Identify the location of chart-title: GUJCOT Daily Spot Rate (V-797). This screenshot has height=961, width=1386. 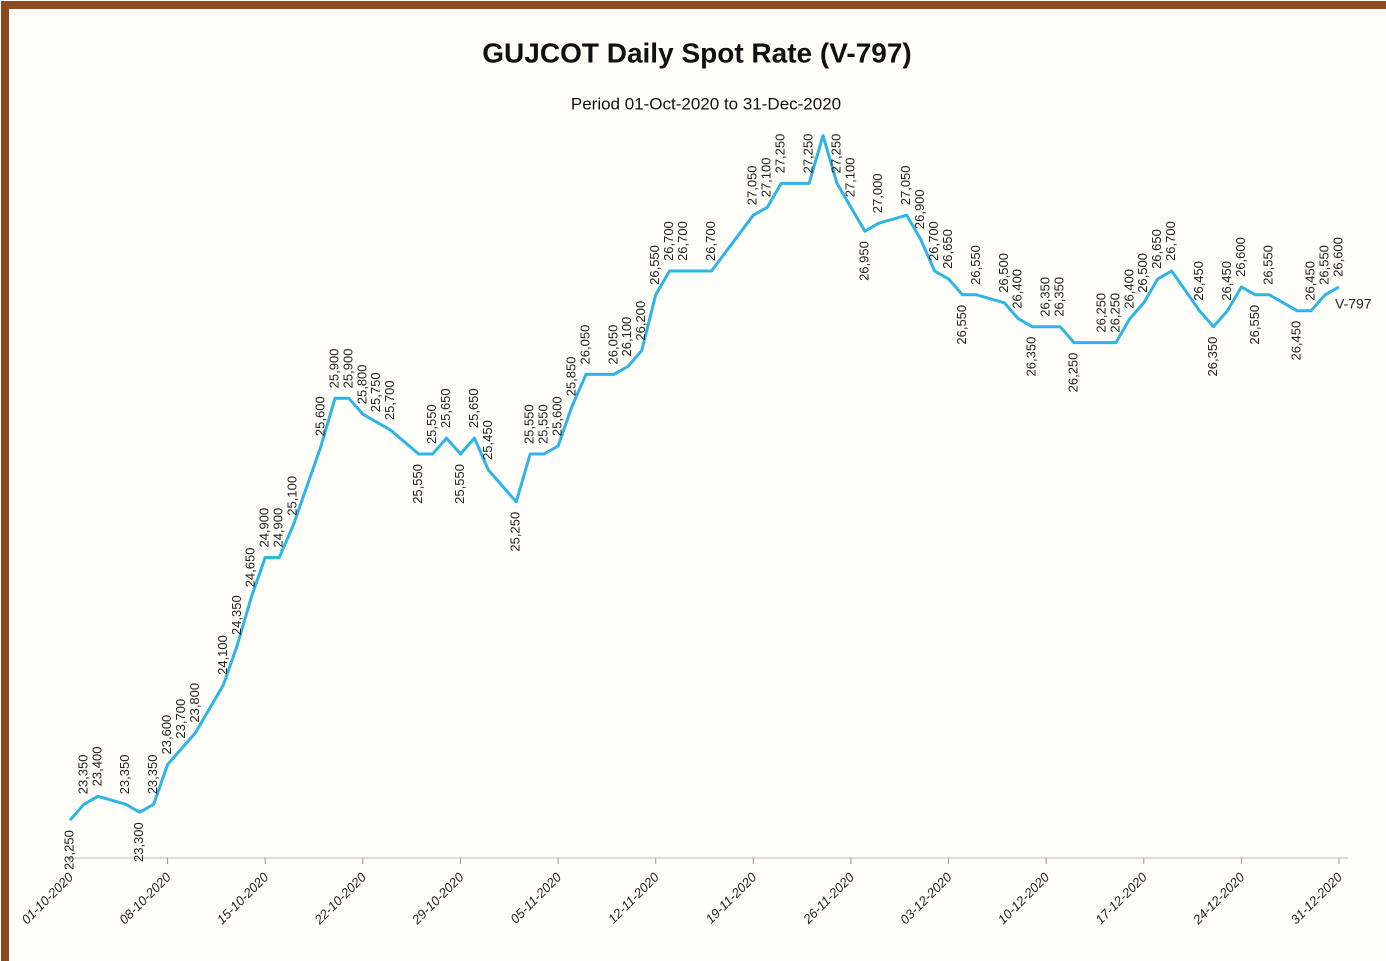
(696, 52).